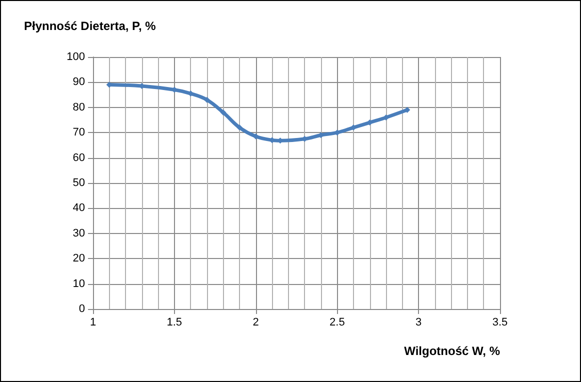 The width and height of the screenshot is (581, 382). I want to click on x-tick-label: 1, so click(93, 322).